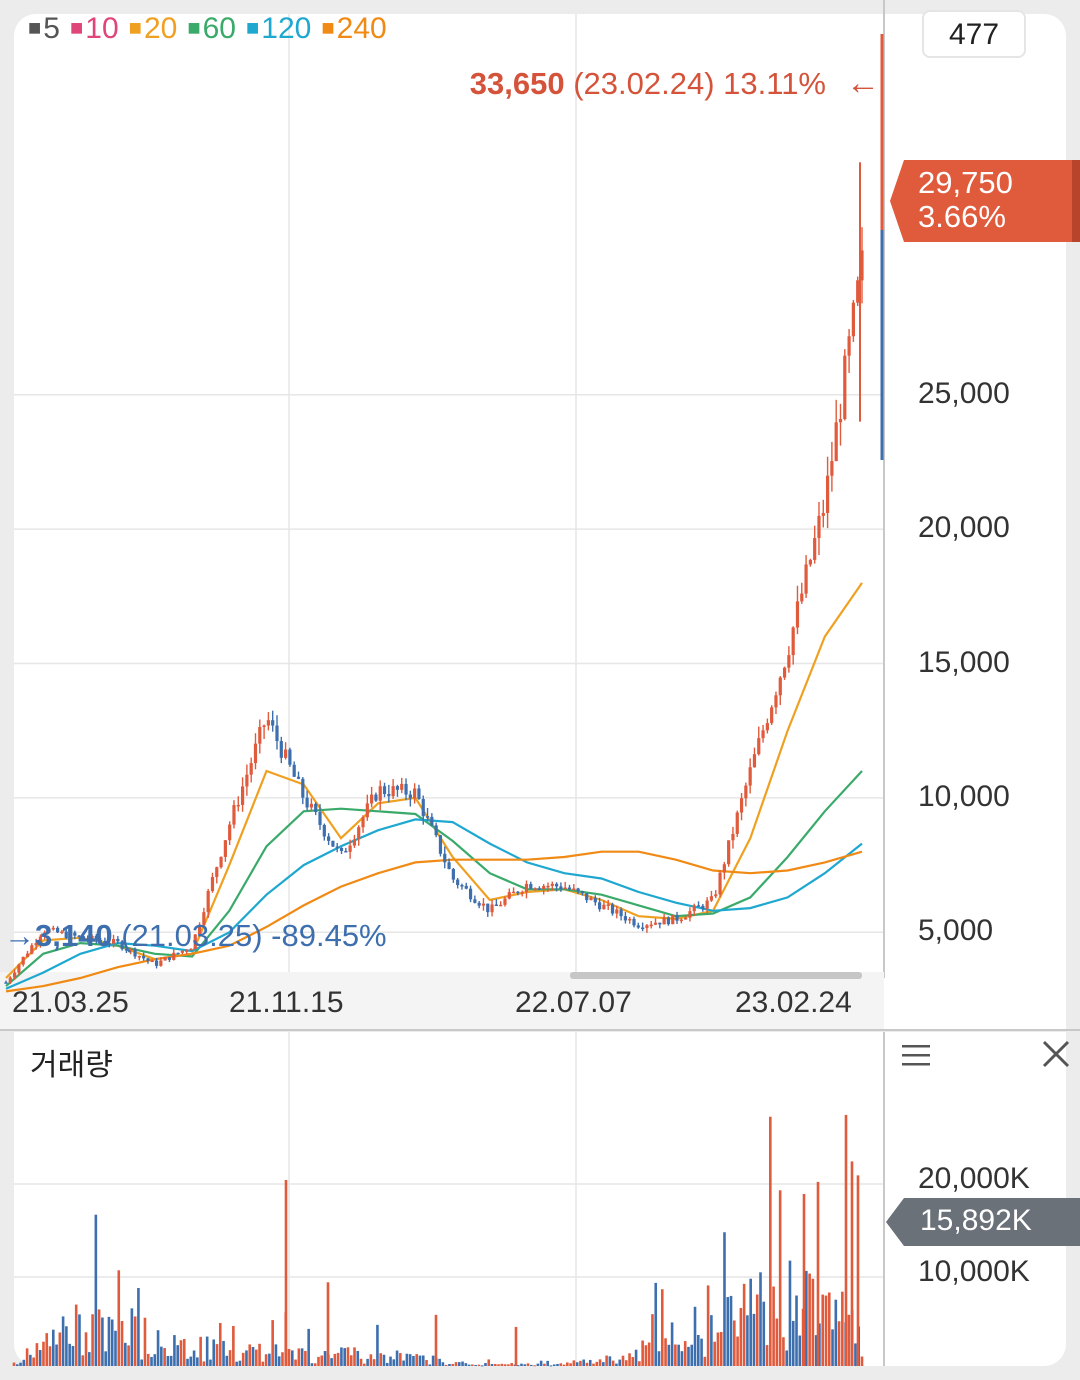 The width and height of the screenshot is (1080, 1380). I want to click on legend-item-240: ■240, so click(353, 28).